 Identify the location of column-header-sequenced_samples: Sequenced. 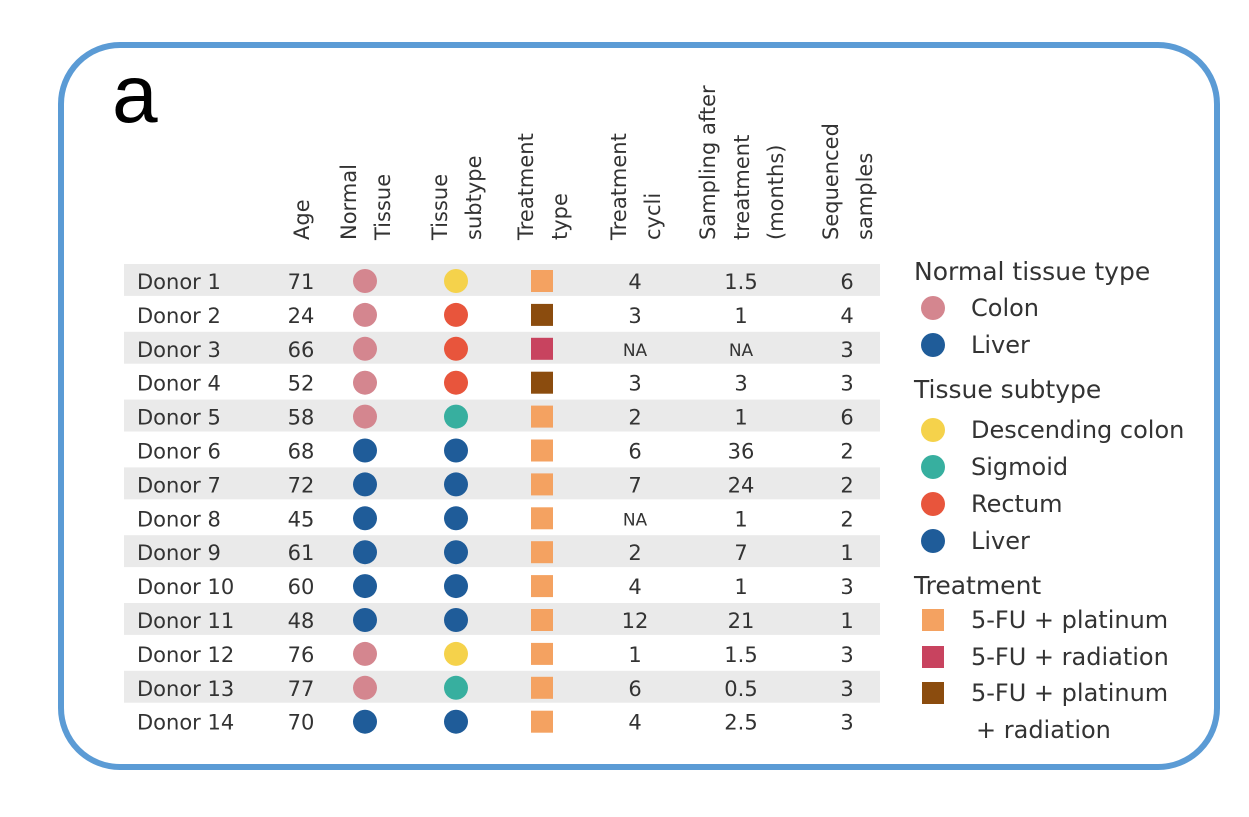
(831, 181).